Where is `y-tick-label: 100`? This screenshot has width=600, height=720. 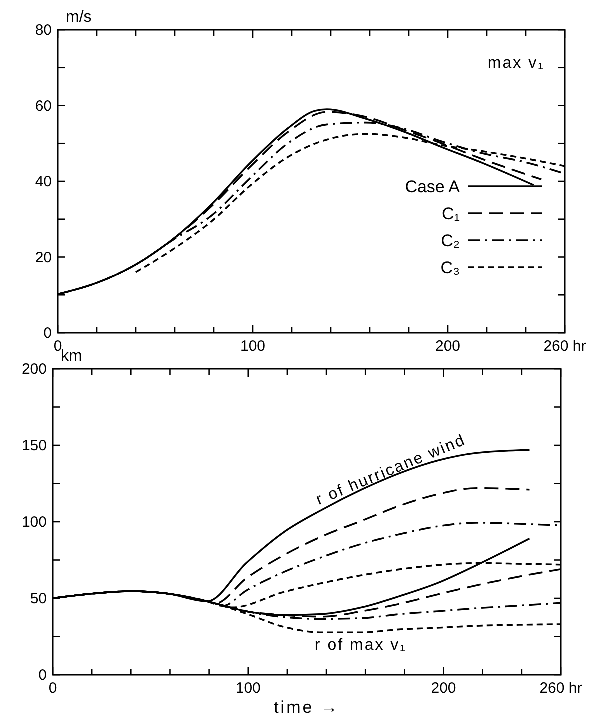
y-tick-label: 100 is located at coordinates (34, 522).